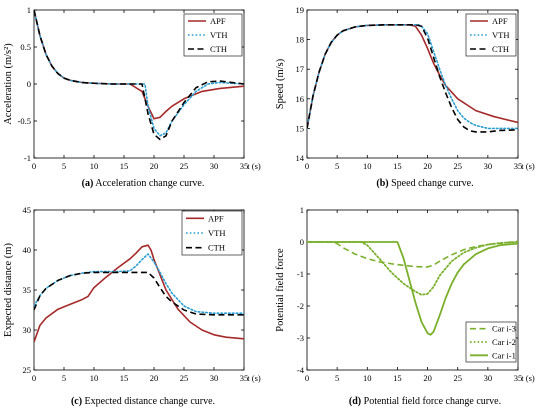  What do you see at coordinates (76, 401) in the screenshot?
I see `caption-tag: (c)` at bounding box center [76, 401].